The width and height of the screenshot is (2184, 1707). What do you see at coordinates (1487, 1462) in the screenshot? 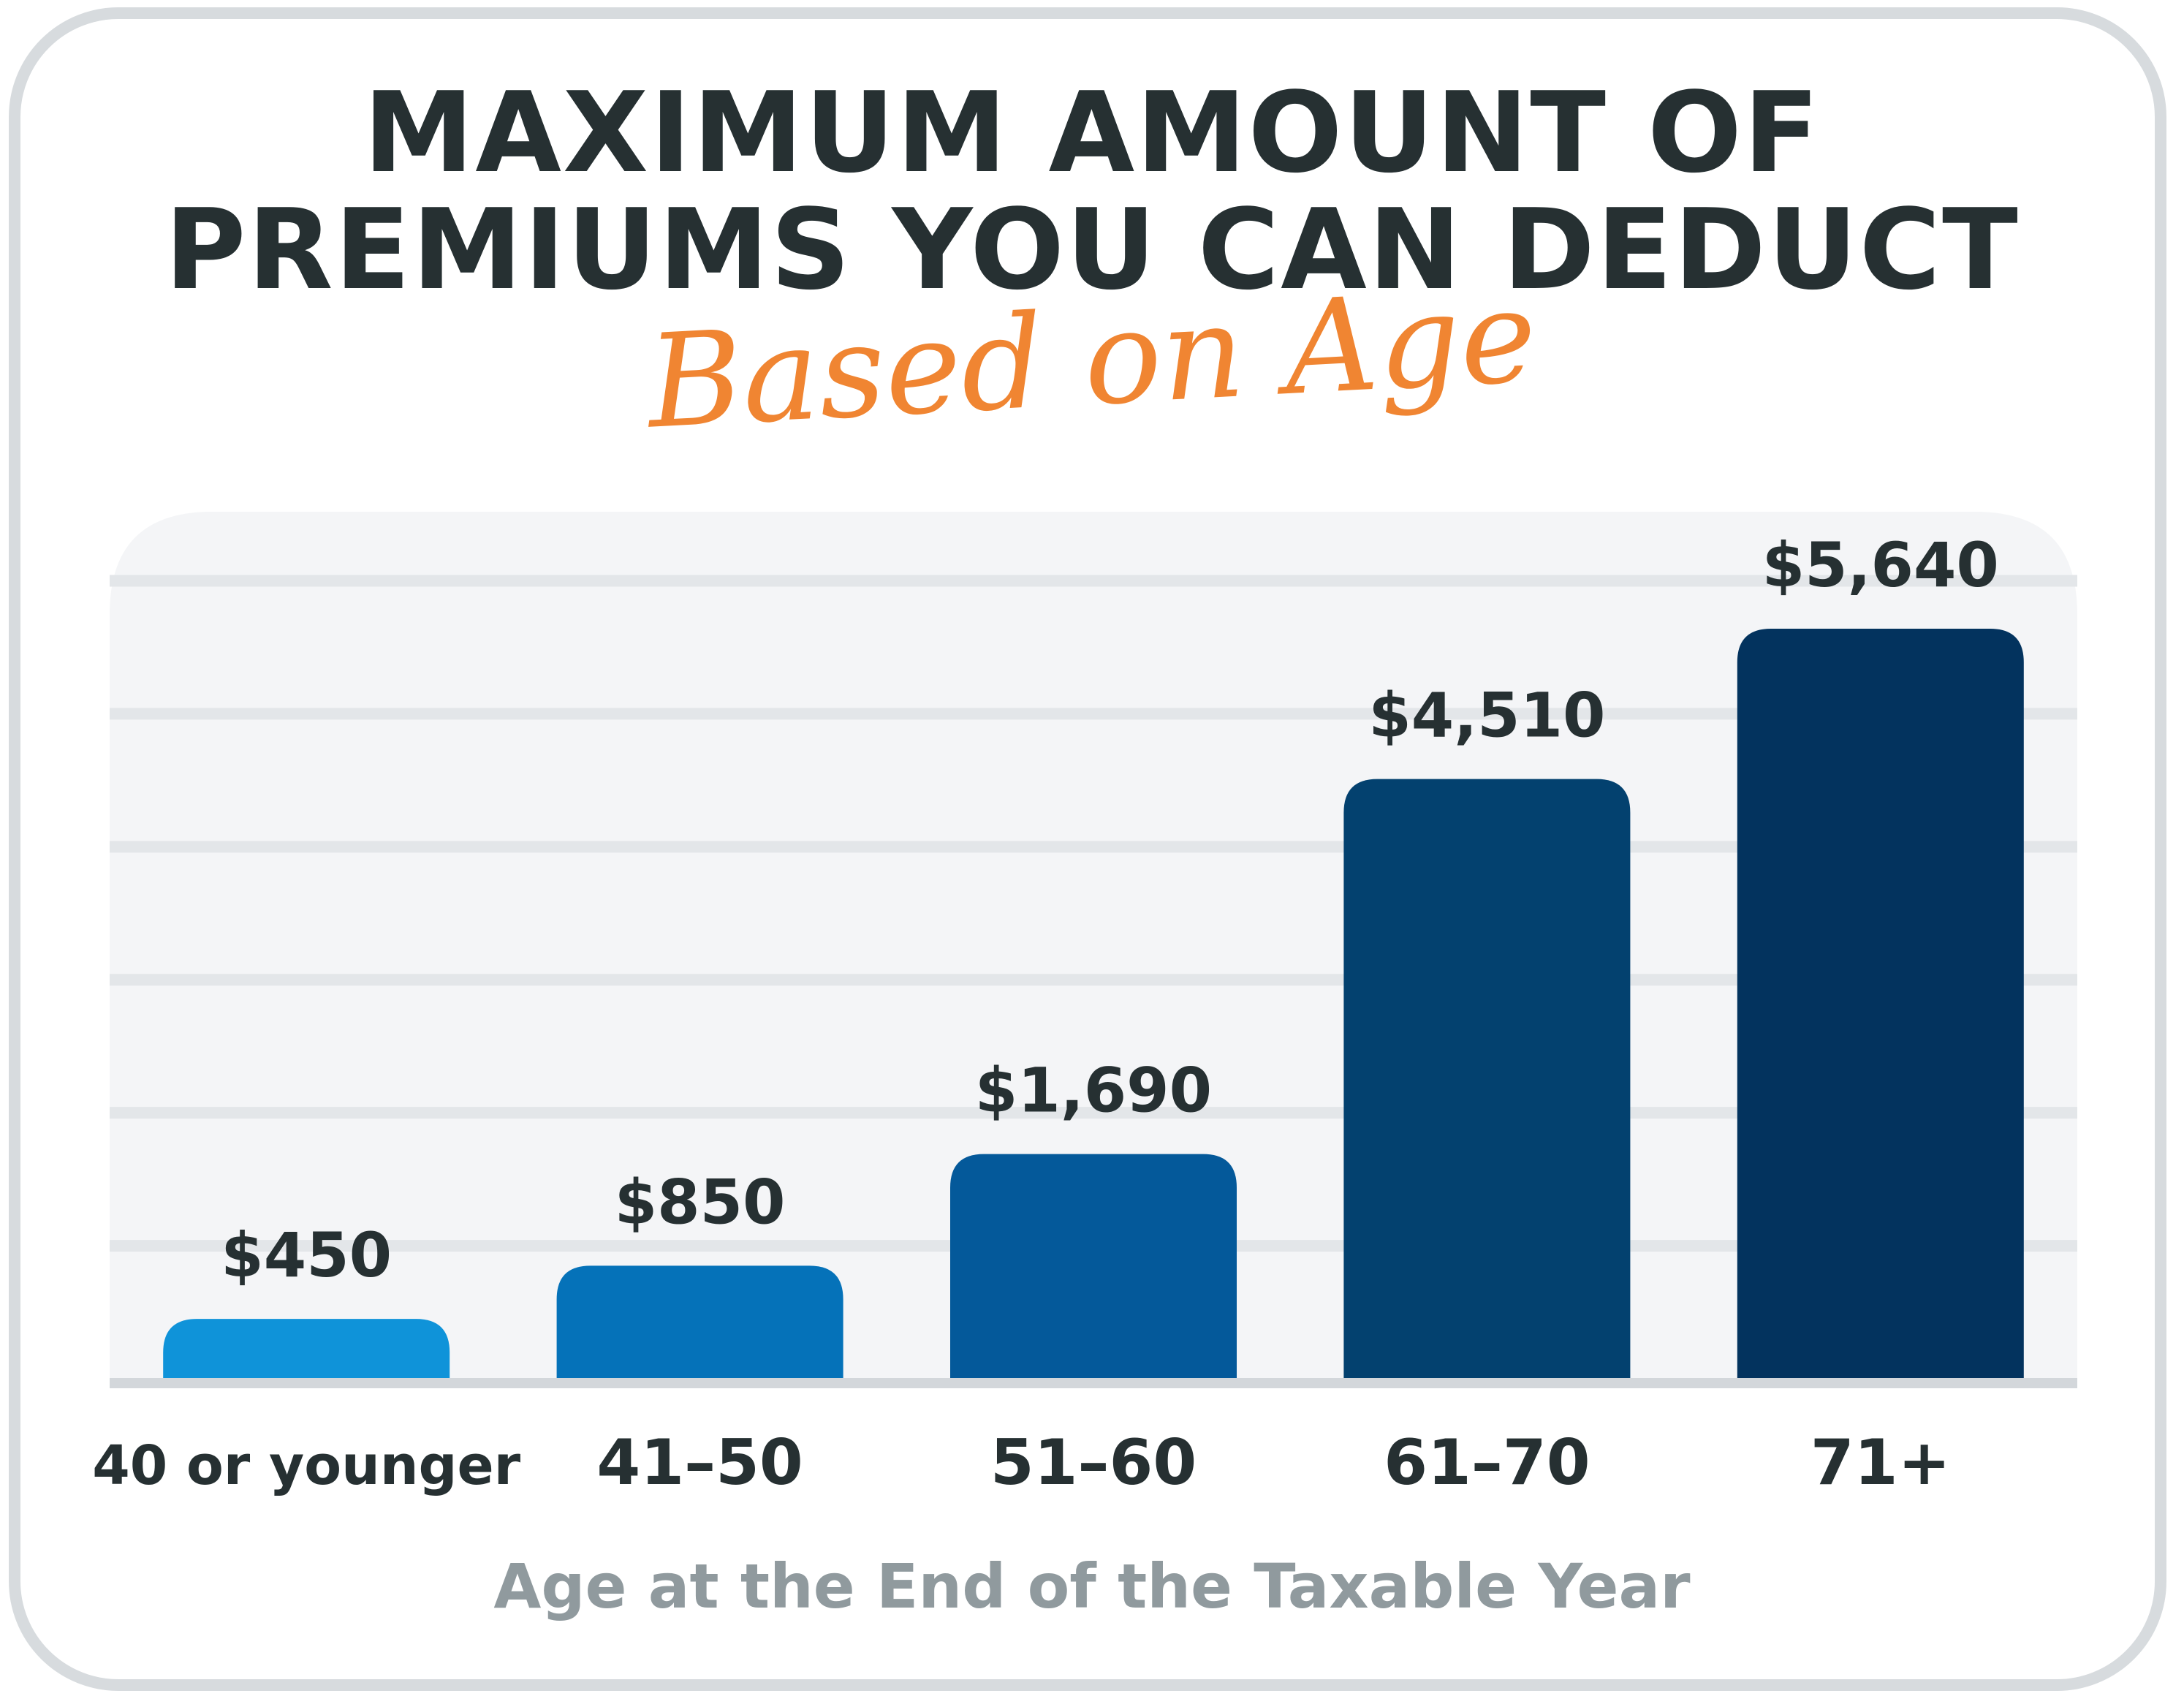
I see `category-label: 61–70` at bounding box center [1487, 1462].